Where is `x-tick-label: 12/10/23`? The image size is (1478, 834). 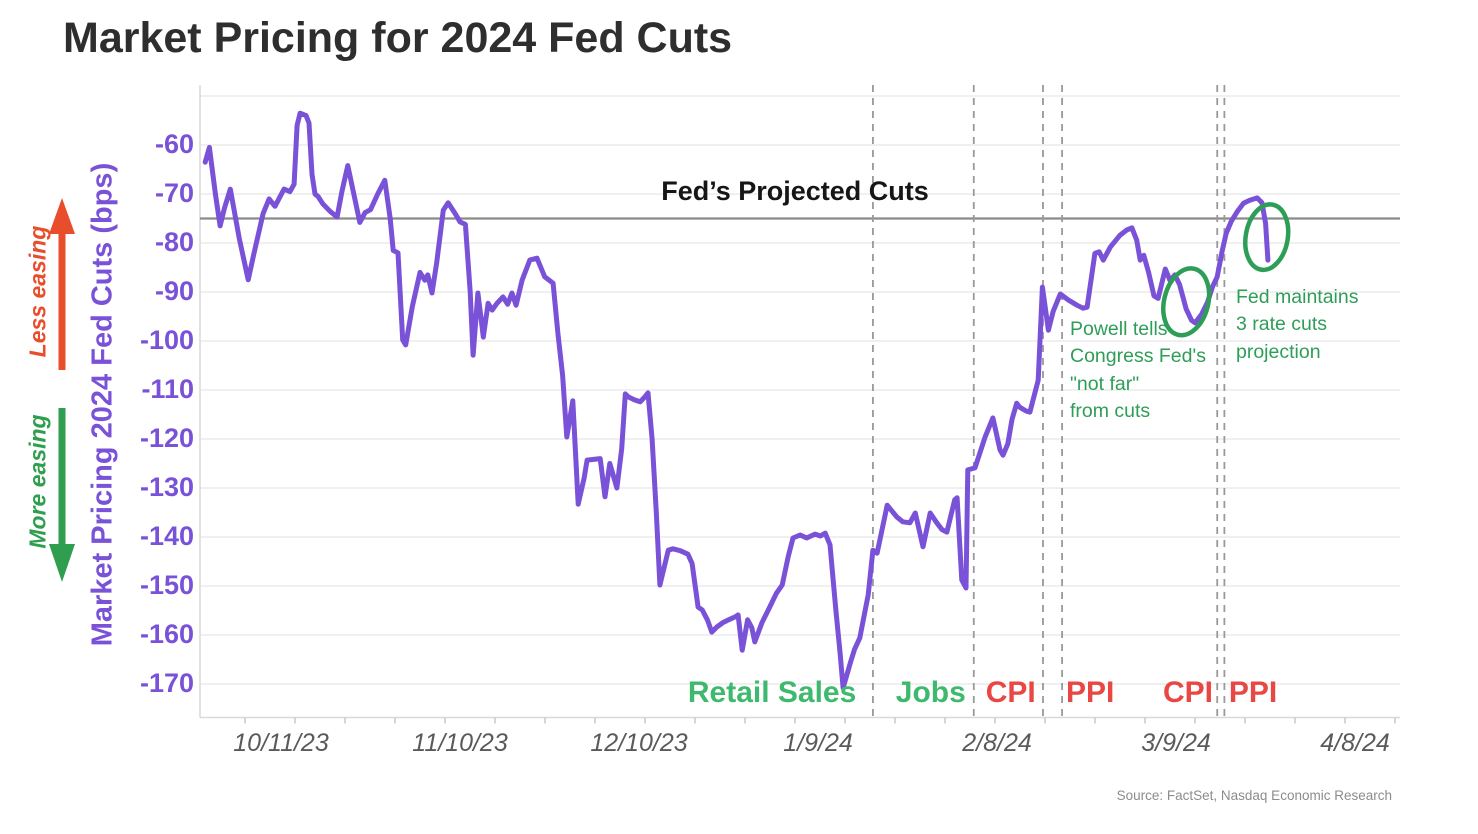
x-tick-label: 12/10/23 is located at coordinates (639, 743).